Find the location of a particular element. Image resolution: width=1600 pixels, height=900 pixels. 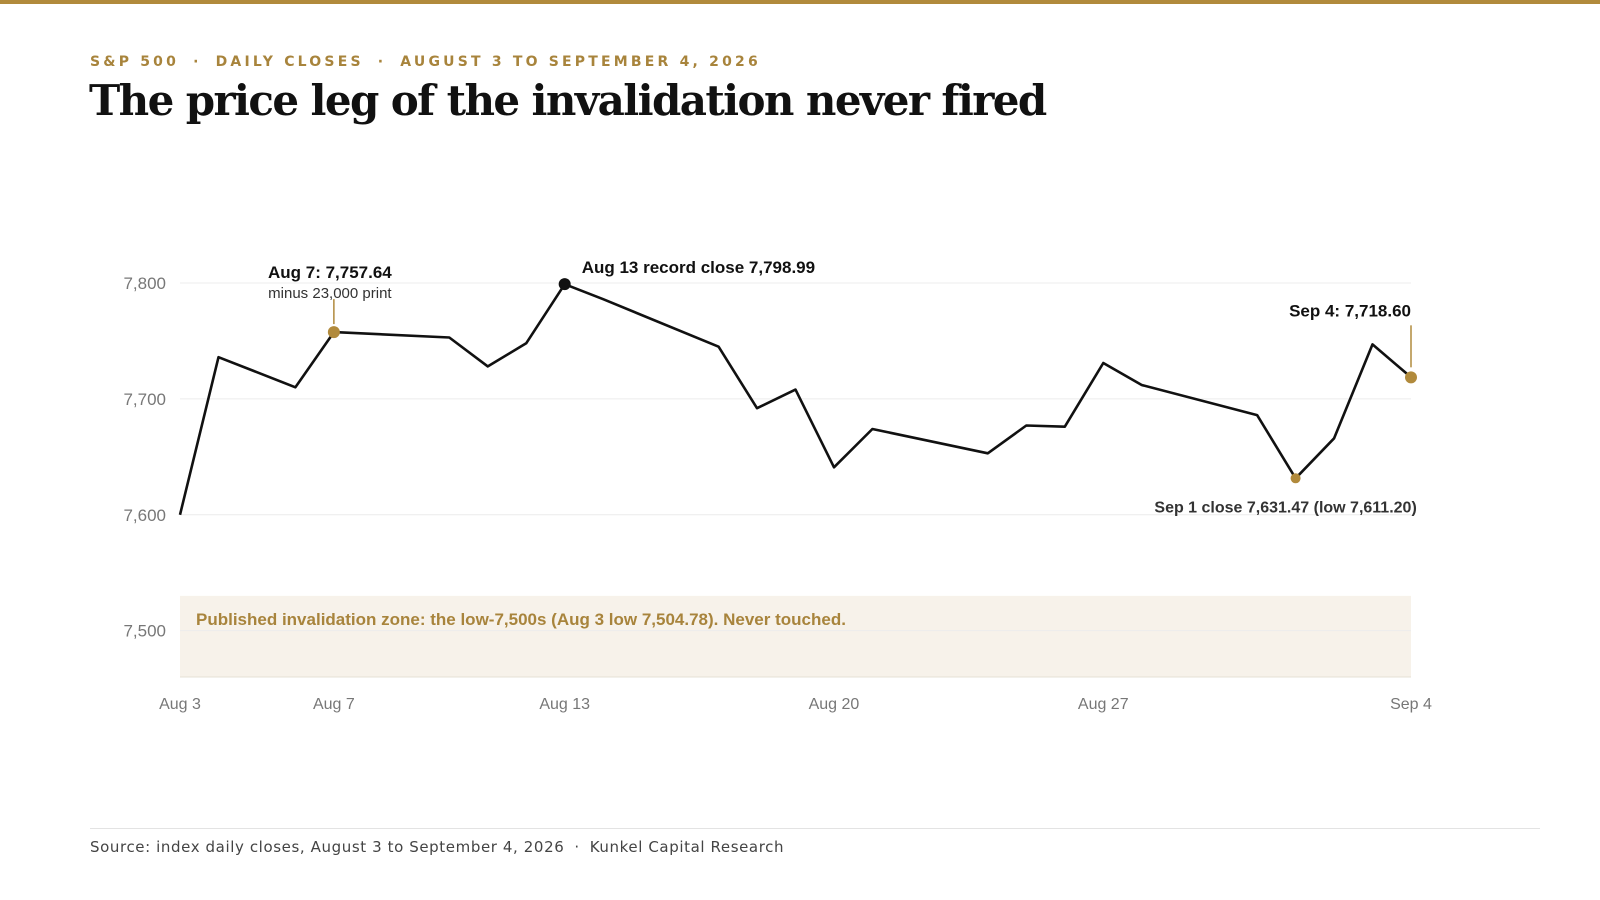

annotation-label: Aug 13 record close 7,798.99 is located at coordinates (698, 267).